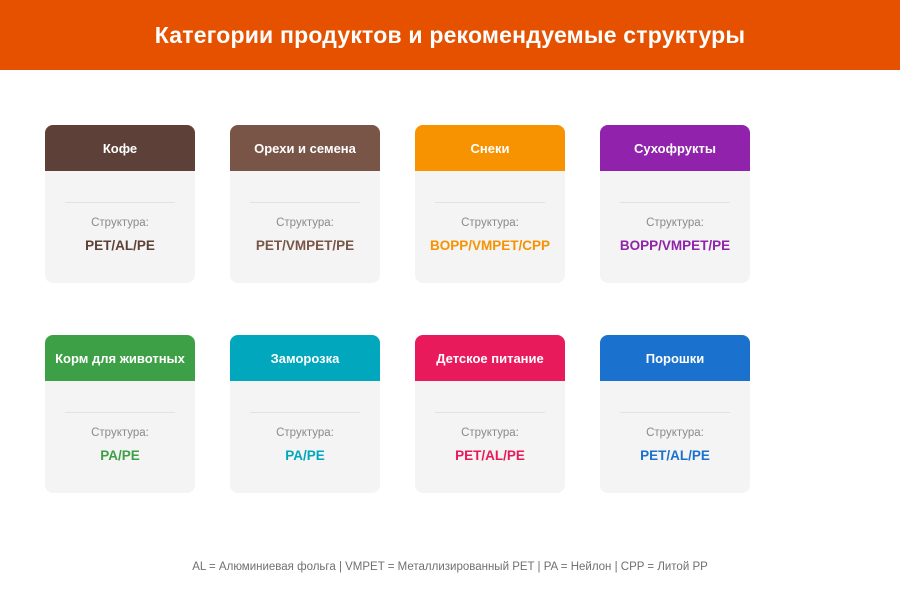 Image resolution: width=900 pixels, height=600 pixels. What do you see at coordinates (490, 245) in the screenshot?
I see `structure-value: BOPP/VMPET/CPP` at bounding box center [490, 245].